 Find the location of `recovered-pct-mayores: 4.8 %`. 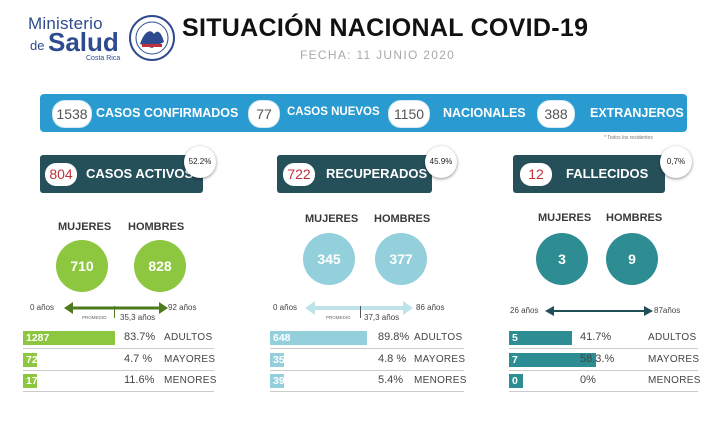

recovered-pct-mayores: 4.8 % is located at coordinates (392, 359).